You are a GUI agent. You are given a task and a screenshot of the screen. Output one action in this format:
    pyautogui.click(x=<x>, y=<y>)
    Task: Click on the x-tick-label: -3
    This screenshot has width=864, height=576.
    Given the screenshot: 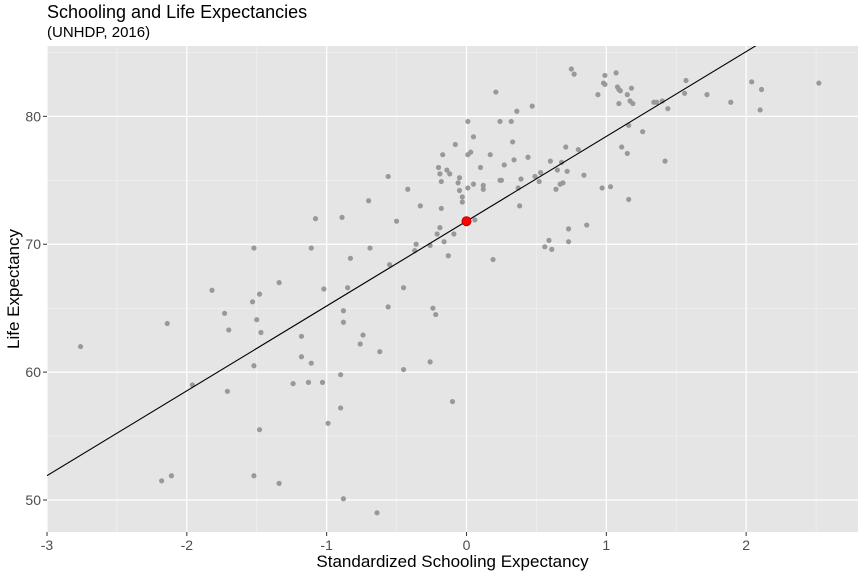 What is the action you would take?
    pyautogui.click(x=47, y=545)
    